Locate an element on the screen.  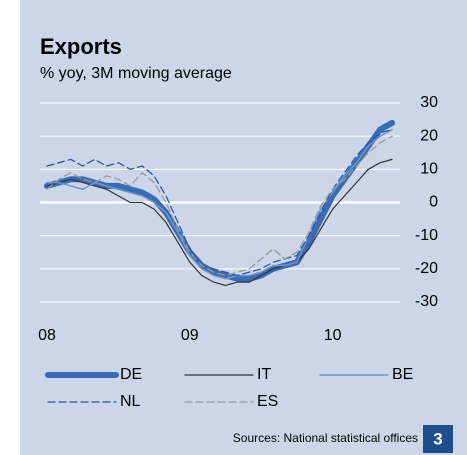
page-badge is located at coordinates (438, 439).